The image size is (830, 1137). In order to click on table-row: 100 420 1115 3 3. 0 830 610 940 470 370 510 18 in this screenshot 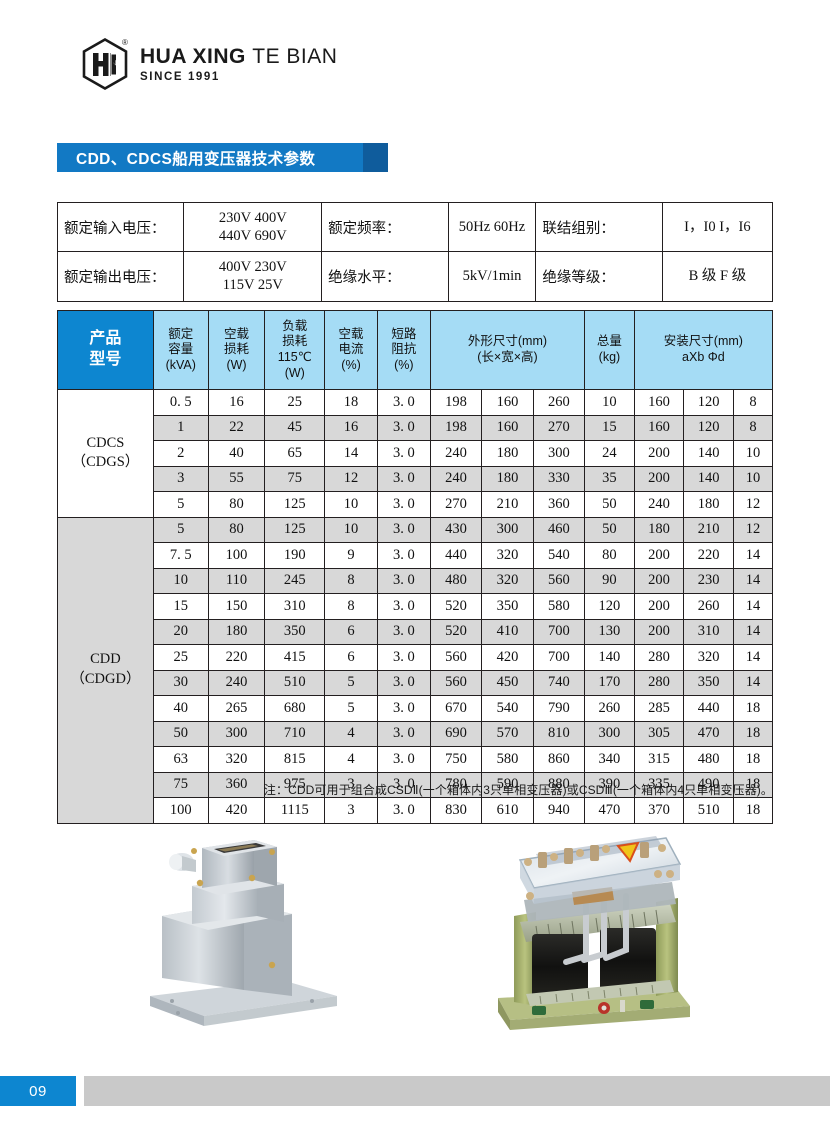, I will do `click(416, 810)`.